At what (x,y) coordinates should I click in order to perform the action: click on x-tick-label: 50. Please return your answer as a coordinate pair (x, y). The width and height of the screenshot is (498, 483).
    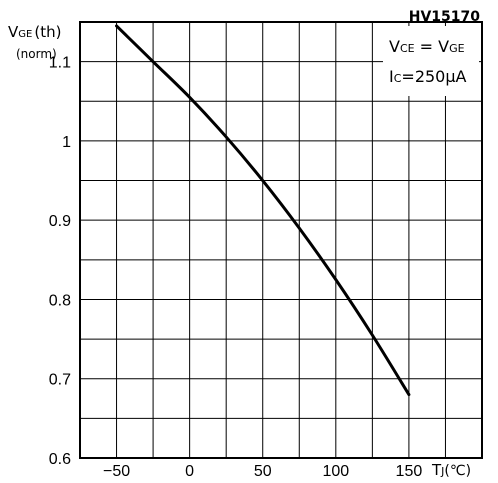
    Looking at the image, I should click on (263, 471).